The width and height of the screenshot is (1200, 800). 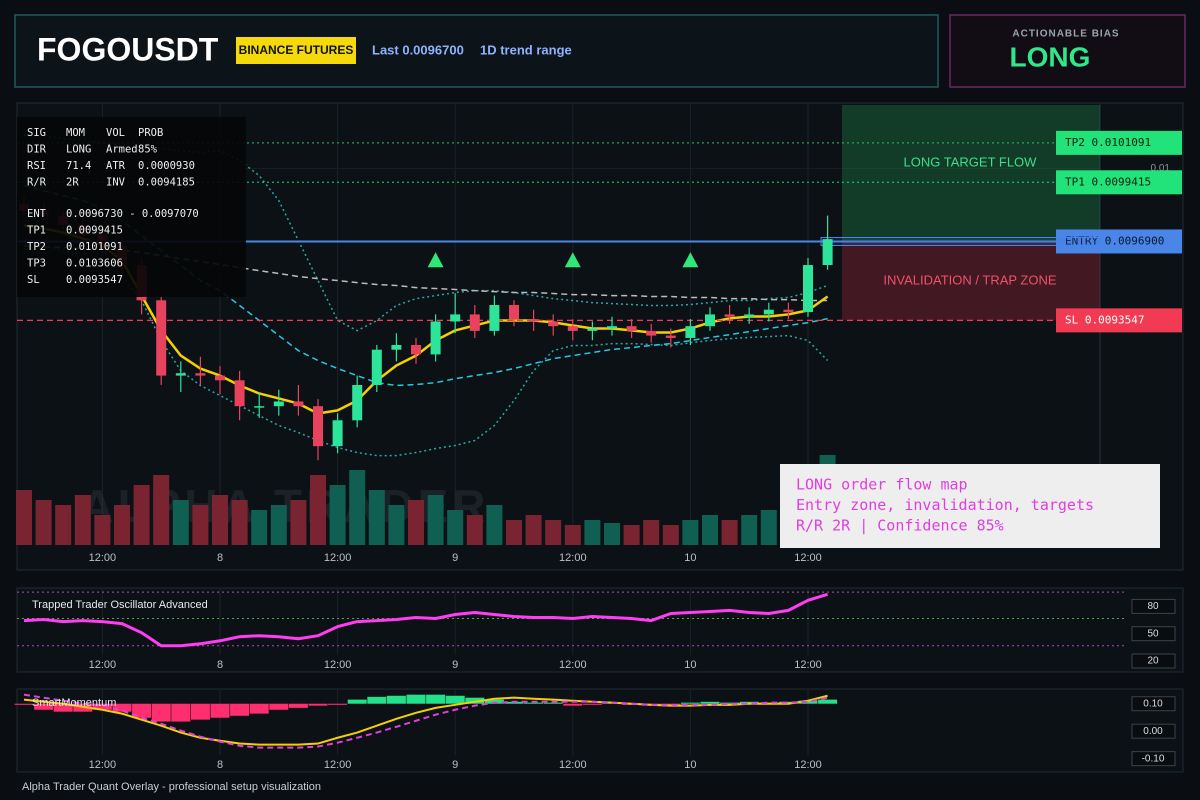 I want to click on level-label: TP1 0.0099415, so click(x=1108, y=181).